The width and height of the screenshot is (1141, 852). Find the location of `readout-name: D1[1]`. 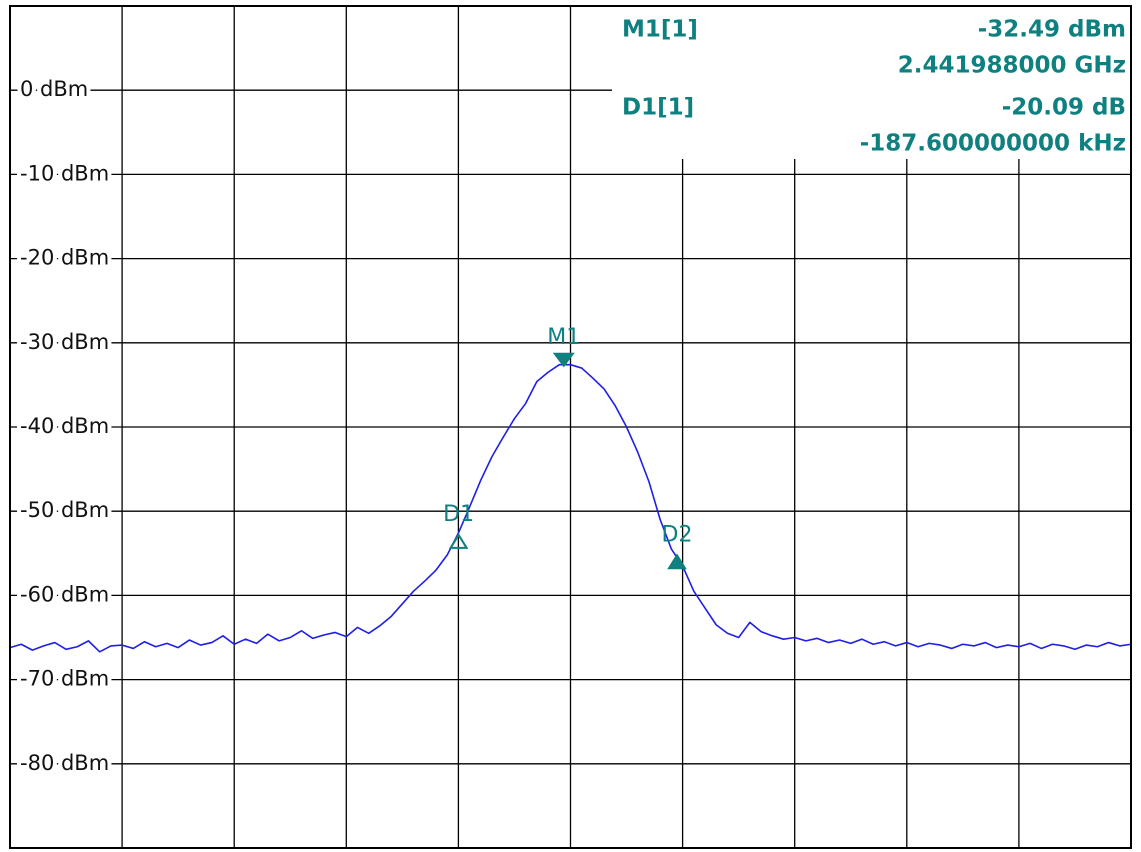

readout-name: D1[1] is located at coordinates (658, 108).